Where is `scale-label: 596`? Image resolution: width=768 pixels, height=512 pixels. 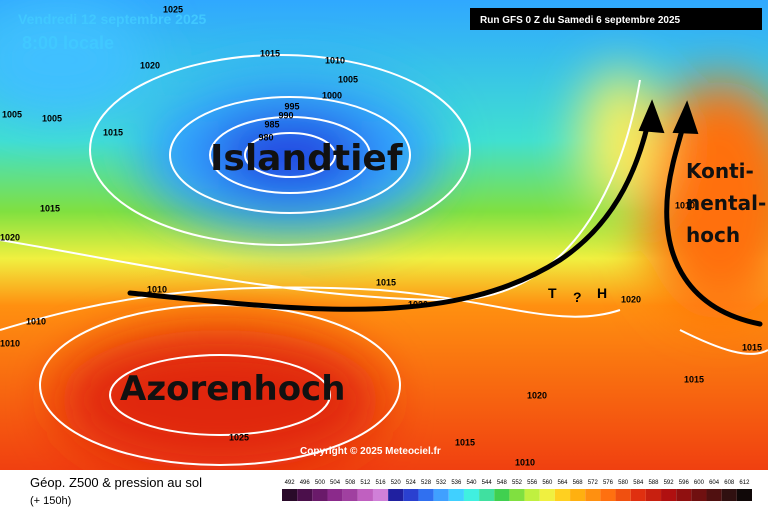 scale-label: 596 is located at coordinates (684, 483).